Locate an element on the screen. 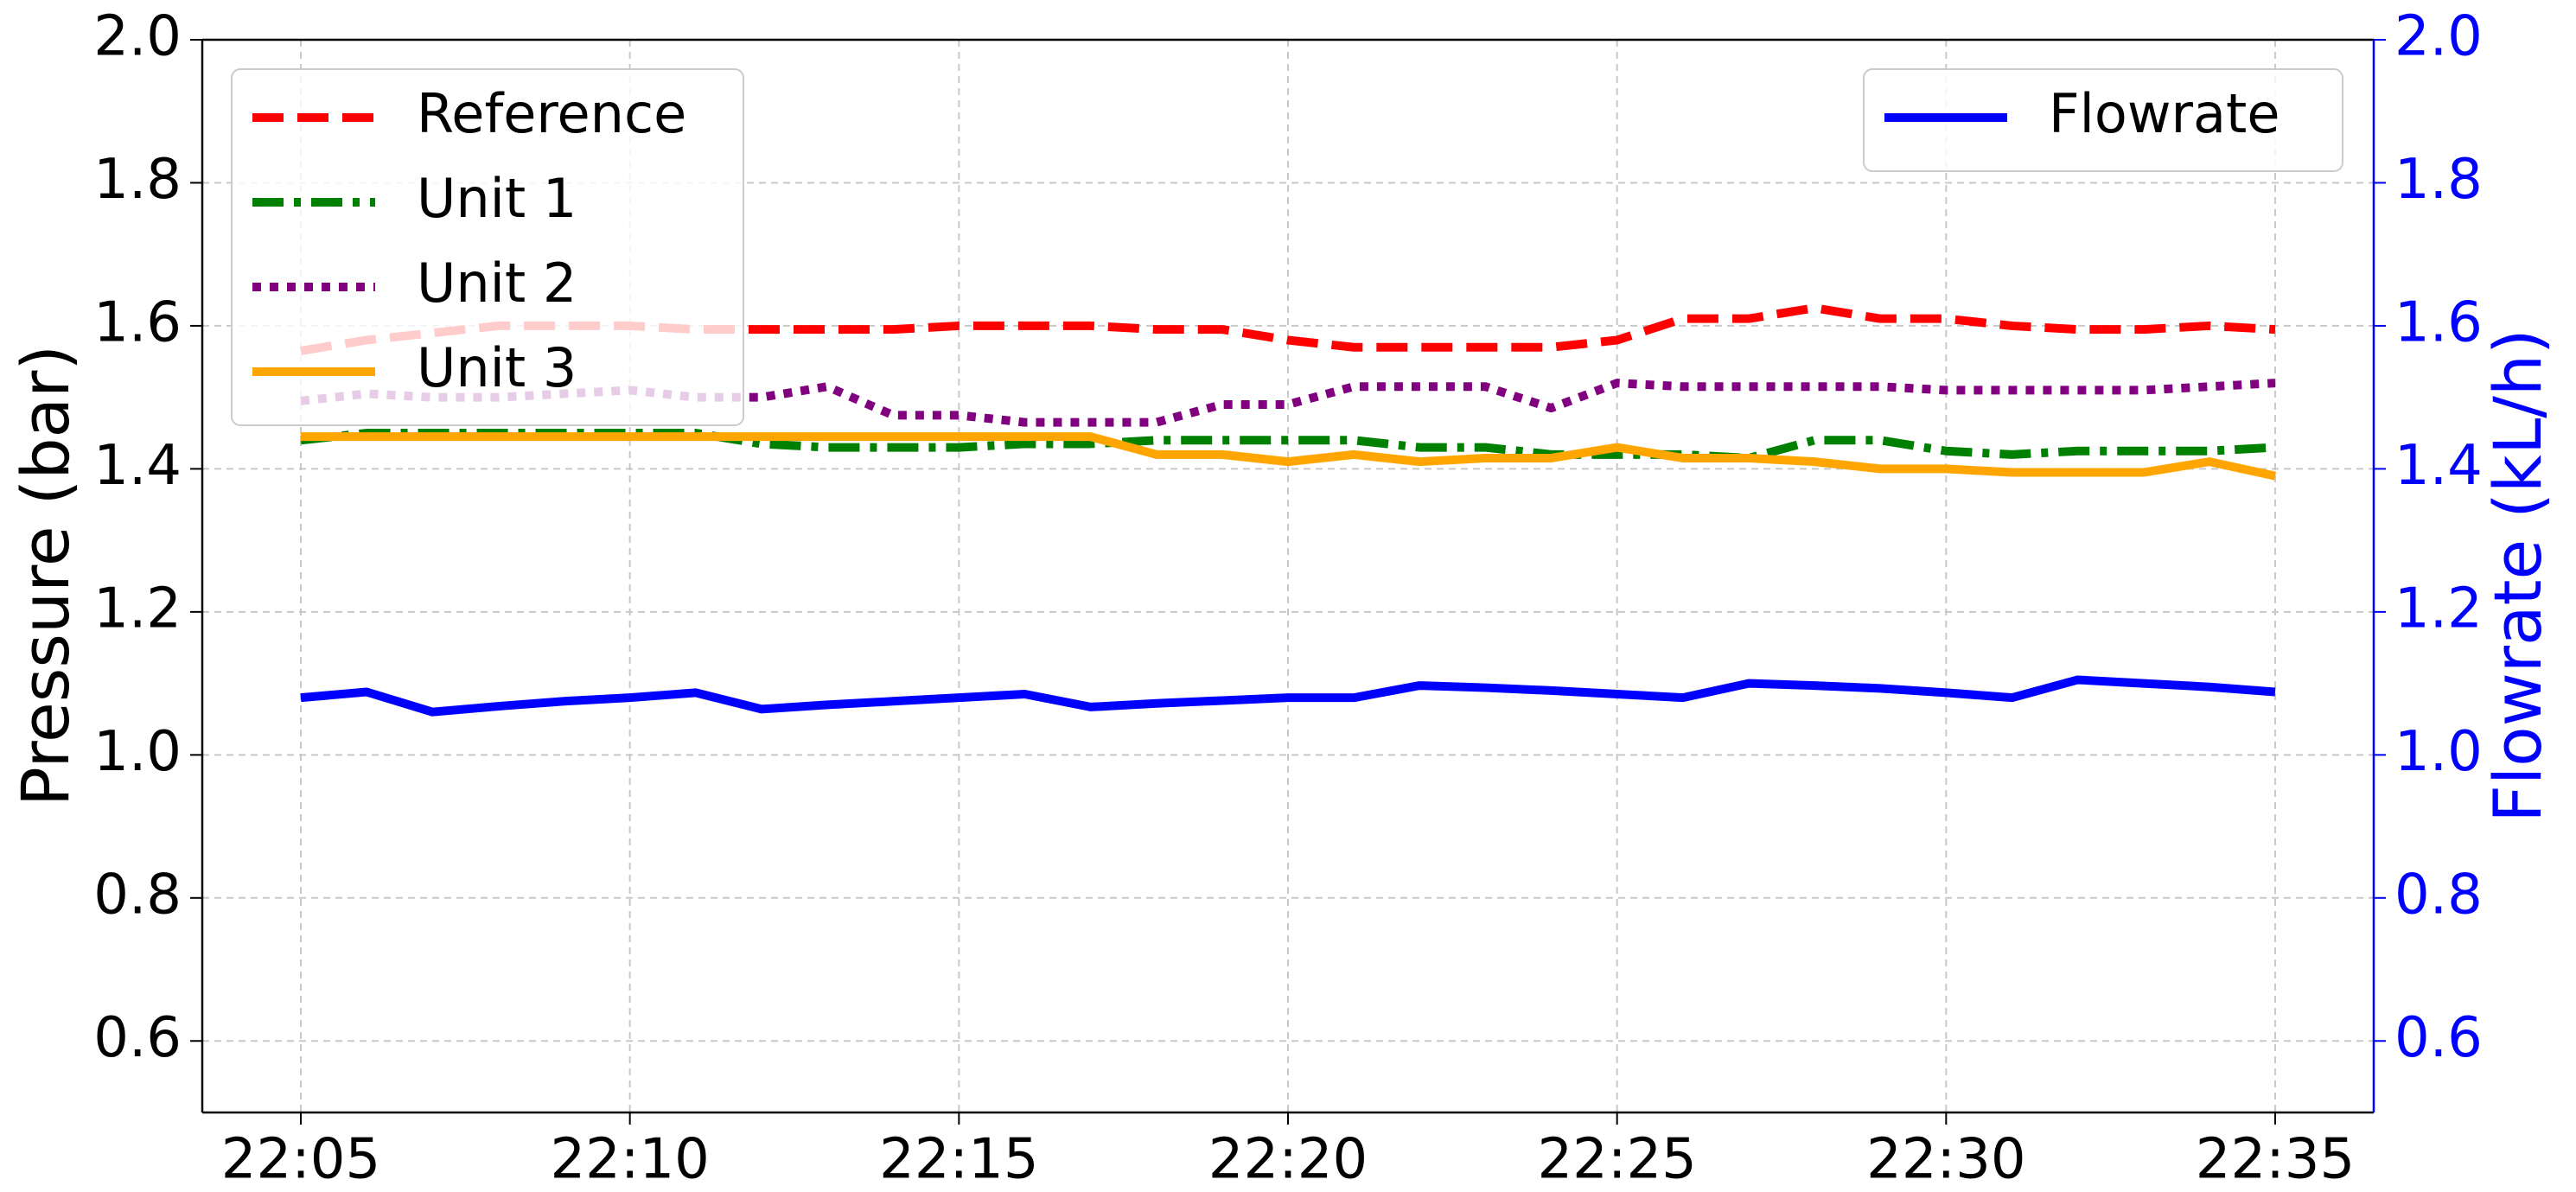 The image size is (2576, 1192). y2-tick-label: 2.0 is located at coordinates (2438, 37).